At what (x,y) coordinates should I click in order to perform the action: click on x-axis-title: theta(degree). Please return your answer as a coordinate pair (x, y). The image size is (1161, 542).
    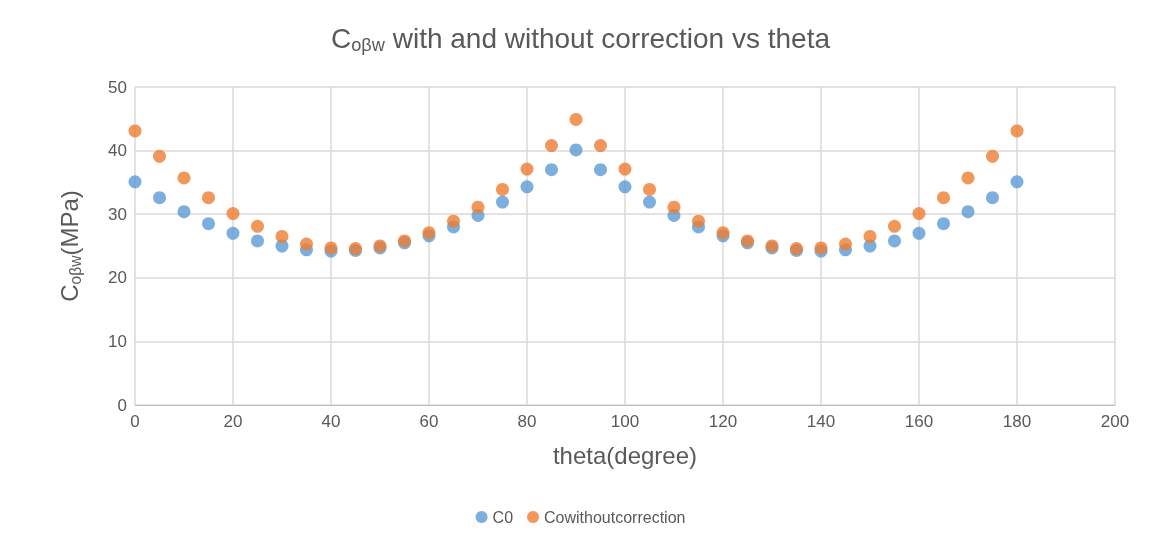
    Looking at the image, I should click on (625, 455).